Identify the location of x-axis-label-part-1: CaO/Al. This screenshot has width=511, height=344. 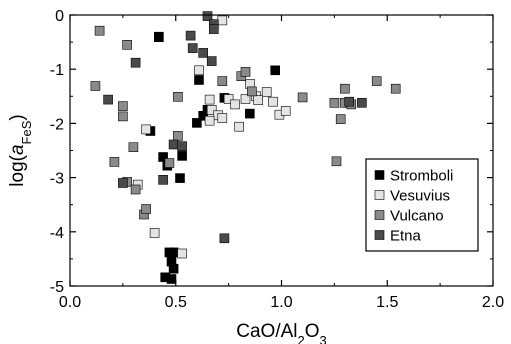
(266, 331).